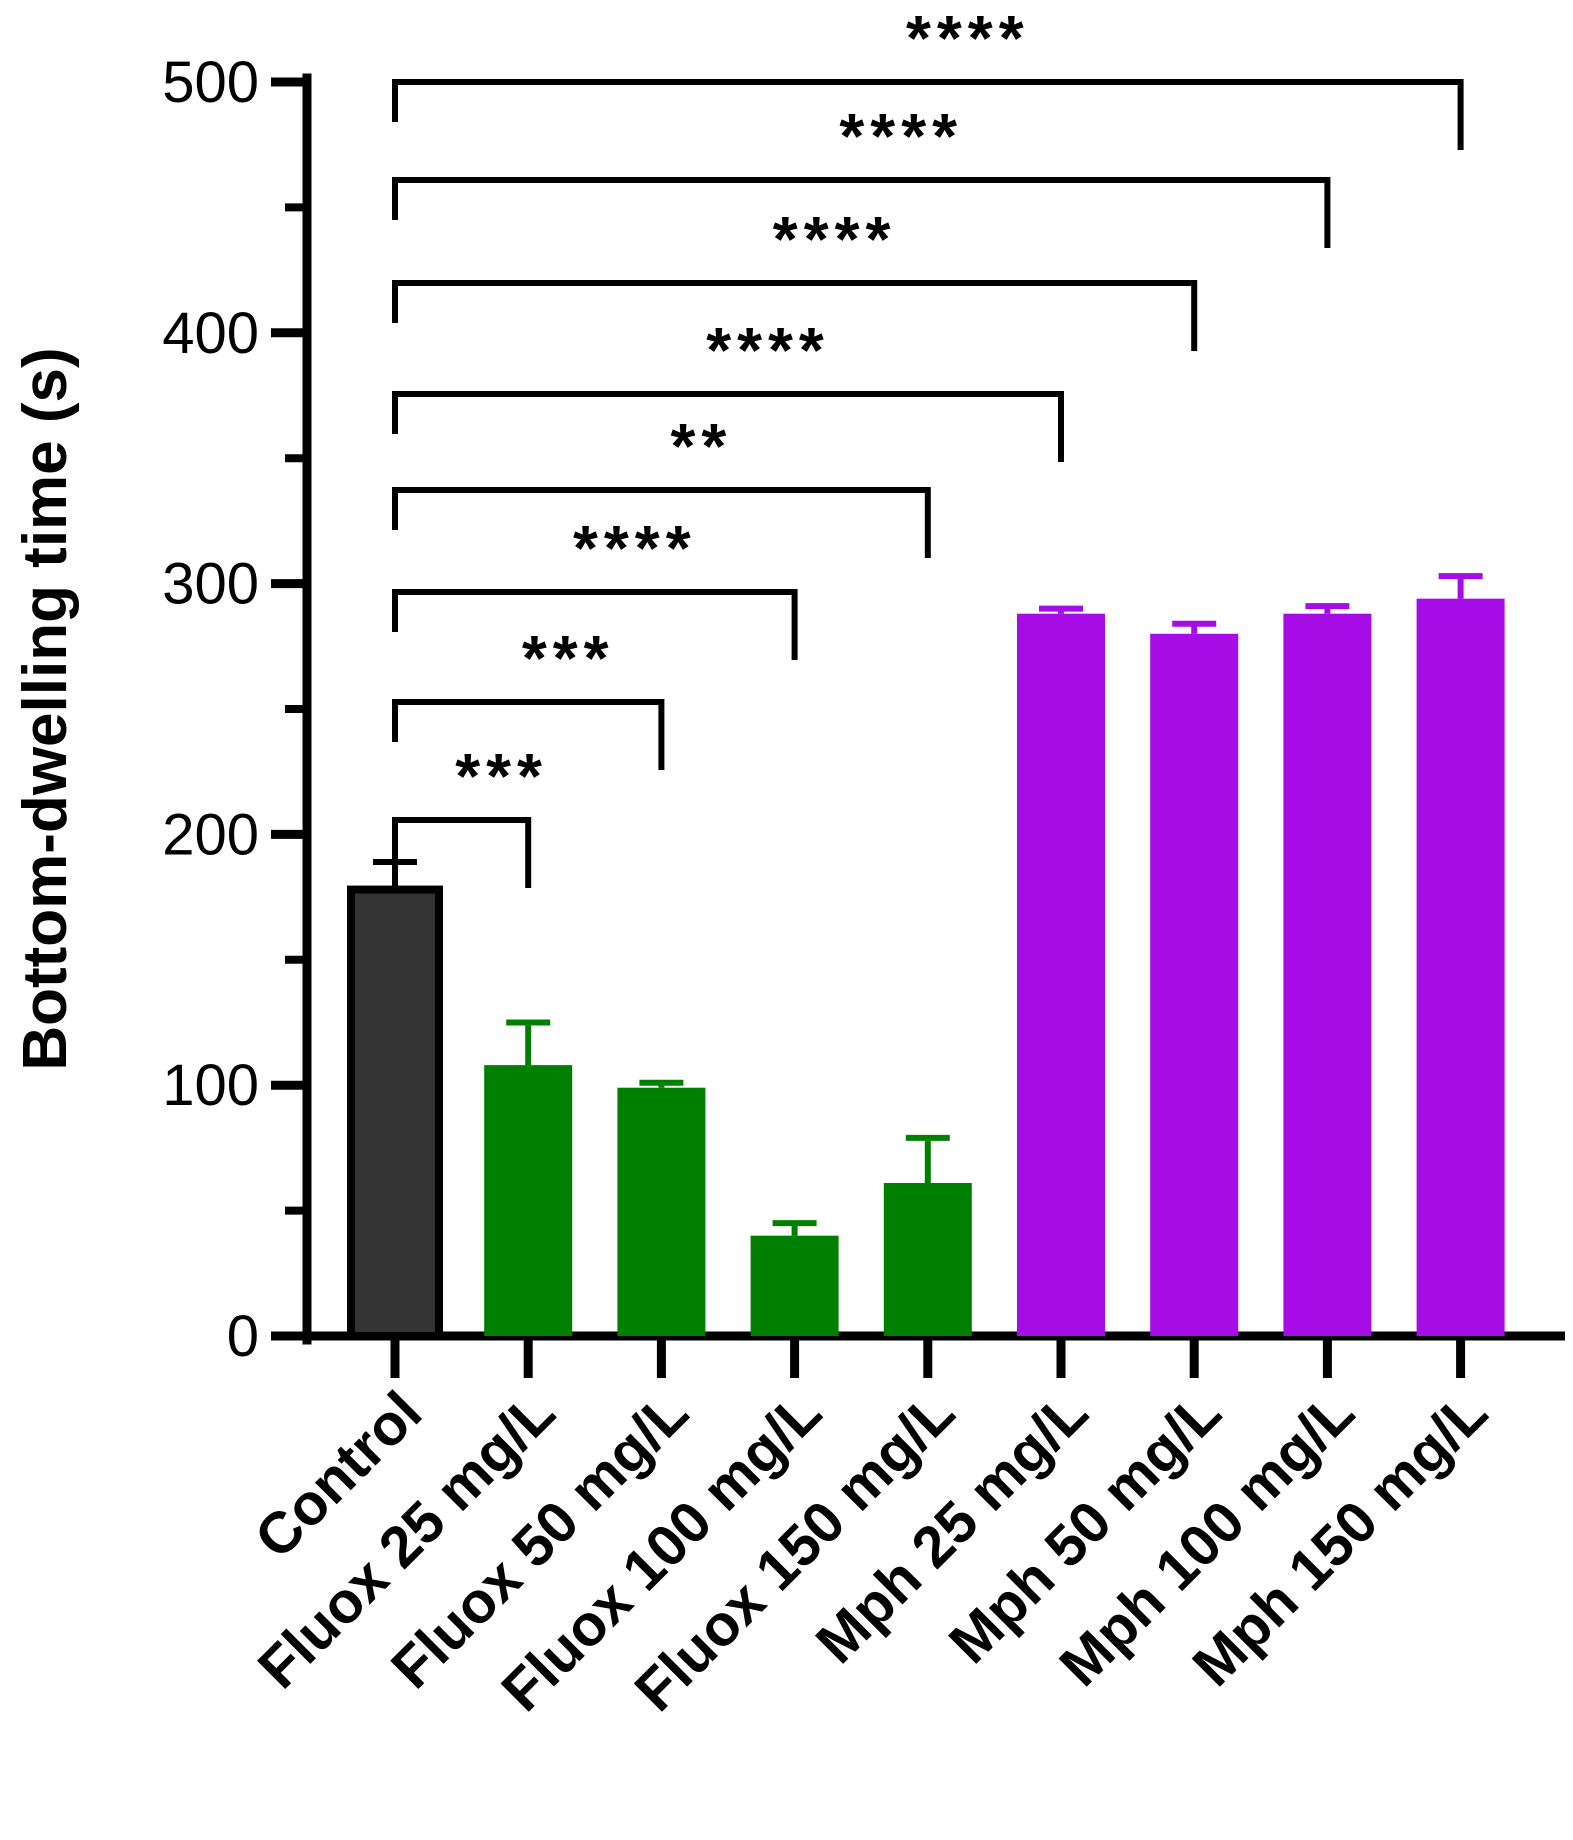 The image size is (1573, 1840). Describe the element at coordinates (210, 584) in the screenshot. I see `y-tick-label: 300` at that location.